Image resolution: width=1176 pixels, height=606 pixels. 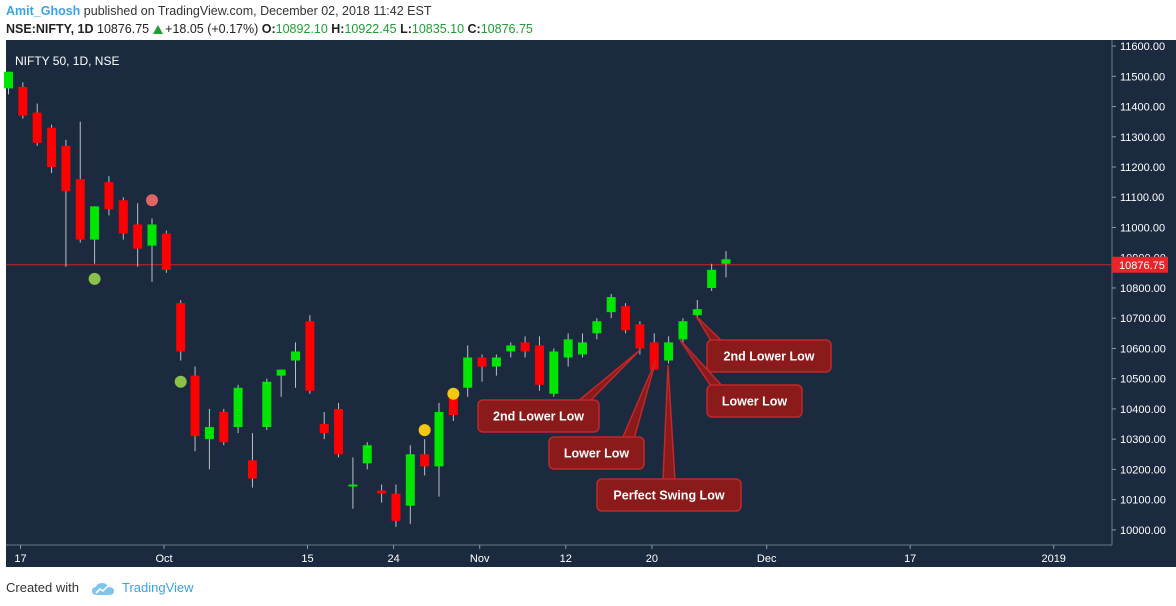 What do you see at coordinates (1143, 410) in the screenshot?
I see `y-tick-label: 10400.00` at bounding box center [1143, 410].